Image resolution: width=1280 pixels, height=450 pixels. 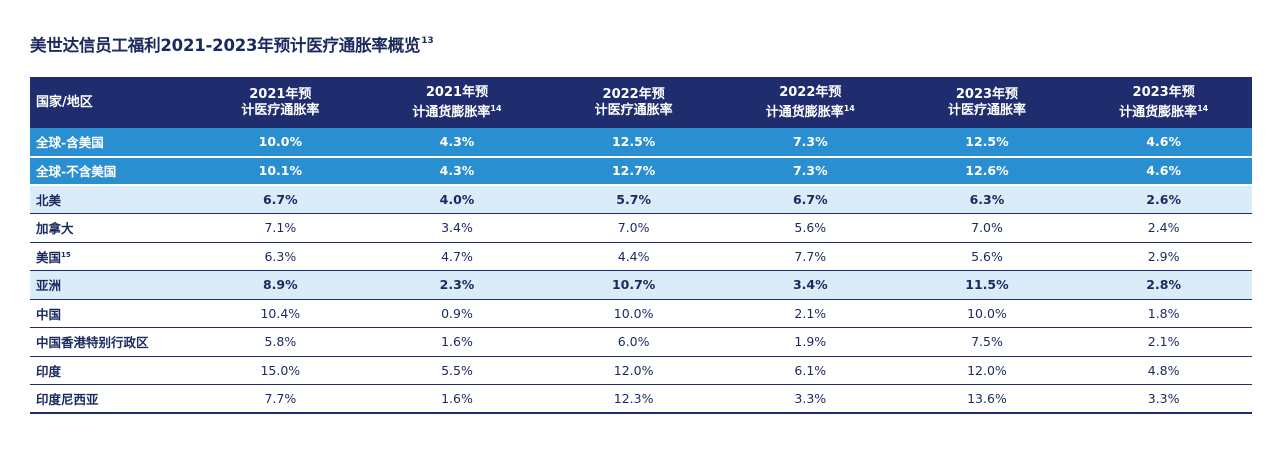 What do you see at coordinates (280, 370) in the screenshot?
I see `table-cell: 15.0%` at bounding box center [280, 370].